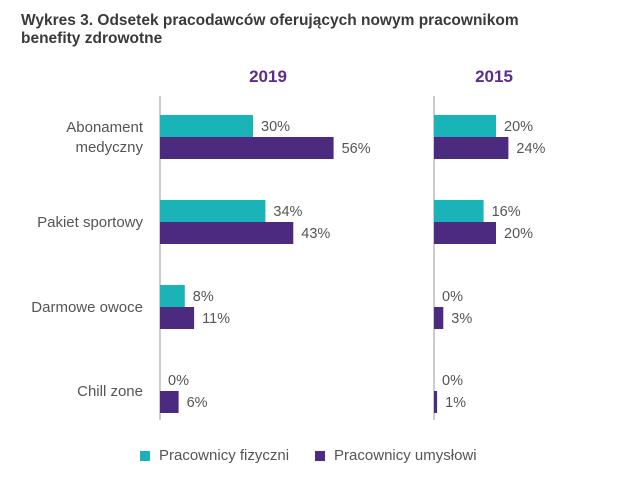 The height and width of the screenshot is (477, 617). Describe the element at coordinates (461, 319) in the screenshot. I see `data-label-2015-s1-c2: 3%` at that location.